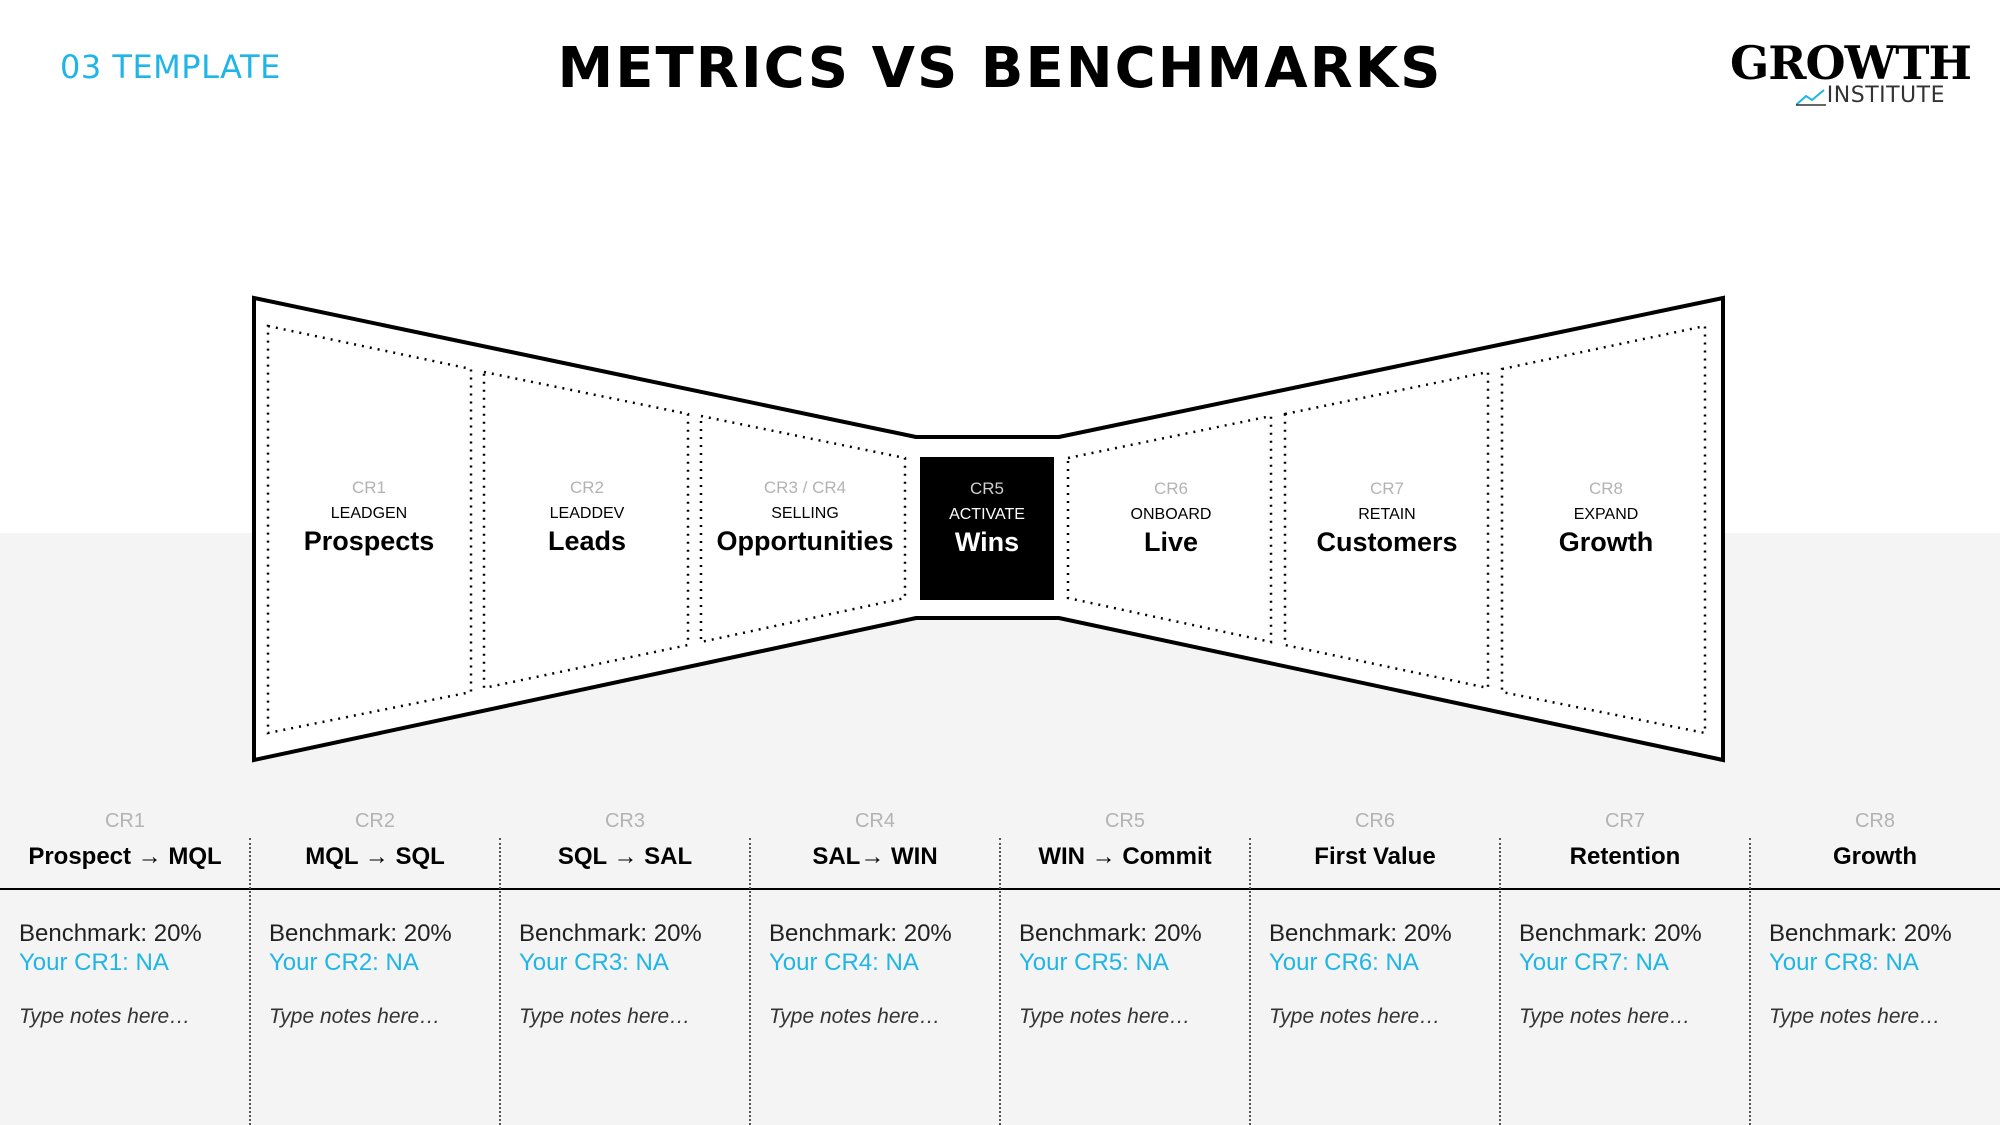  I want to click on page-title: METRICS VS BENCHMARKS, so click(1000, 68).